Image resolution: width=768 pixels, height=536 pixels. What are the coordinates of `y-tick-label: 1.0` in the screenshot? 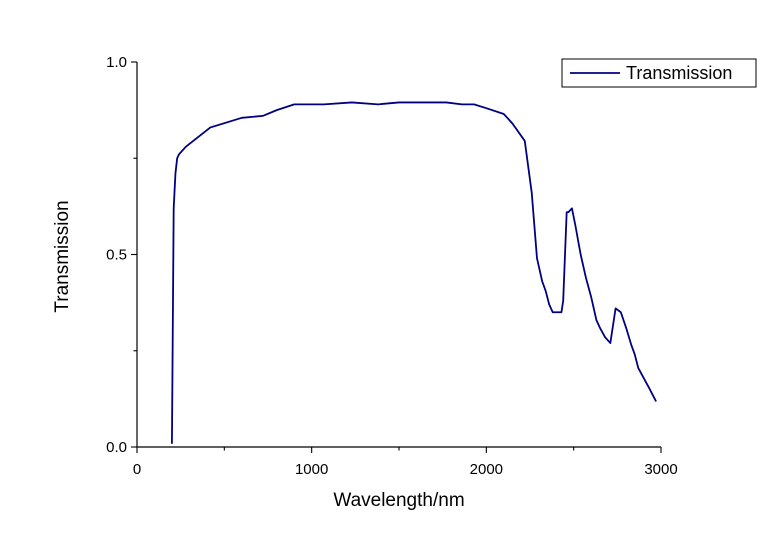 It's located at (116, 62).